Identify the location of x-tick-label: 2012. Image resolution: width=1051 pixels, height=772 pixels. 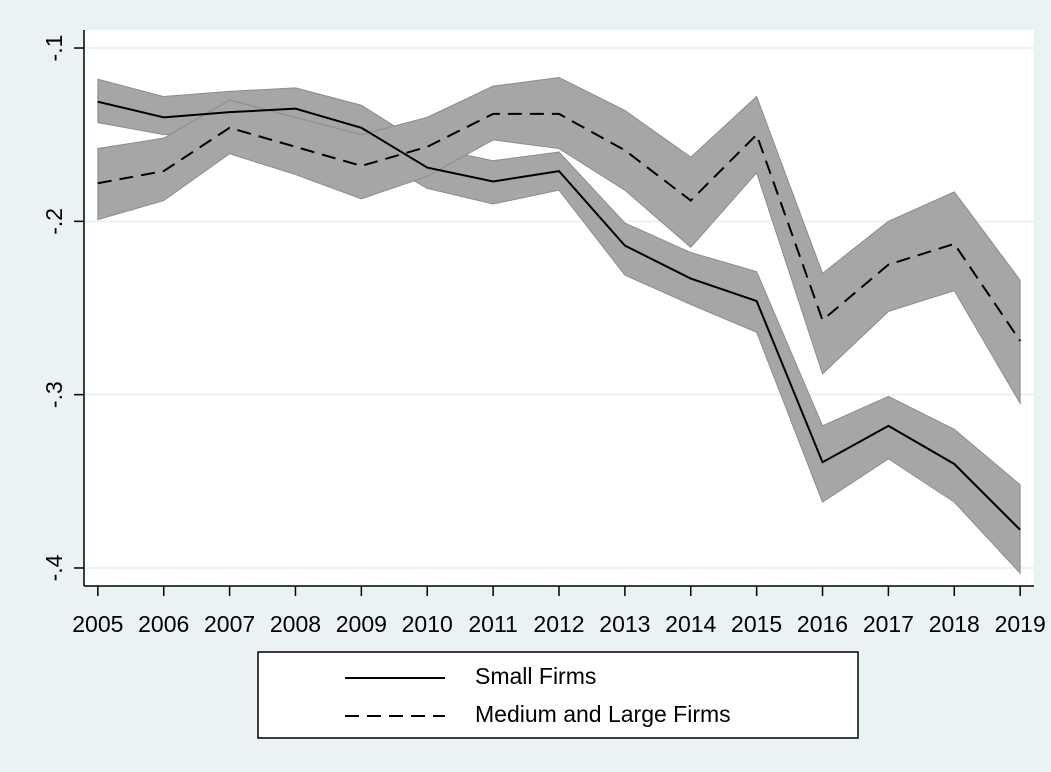
(558, 624).